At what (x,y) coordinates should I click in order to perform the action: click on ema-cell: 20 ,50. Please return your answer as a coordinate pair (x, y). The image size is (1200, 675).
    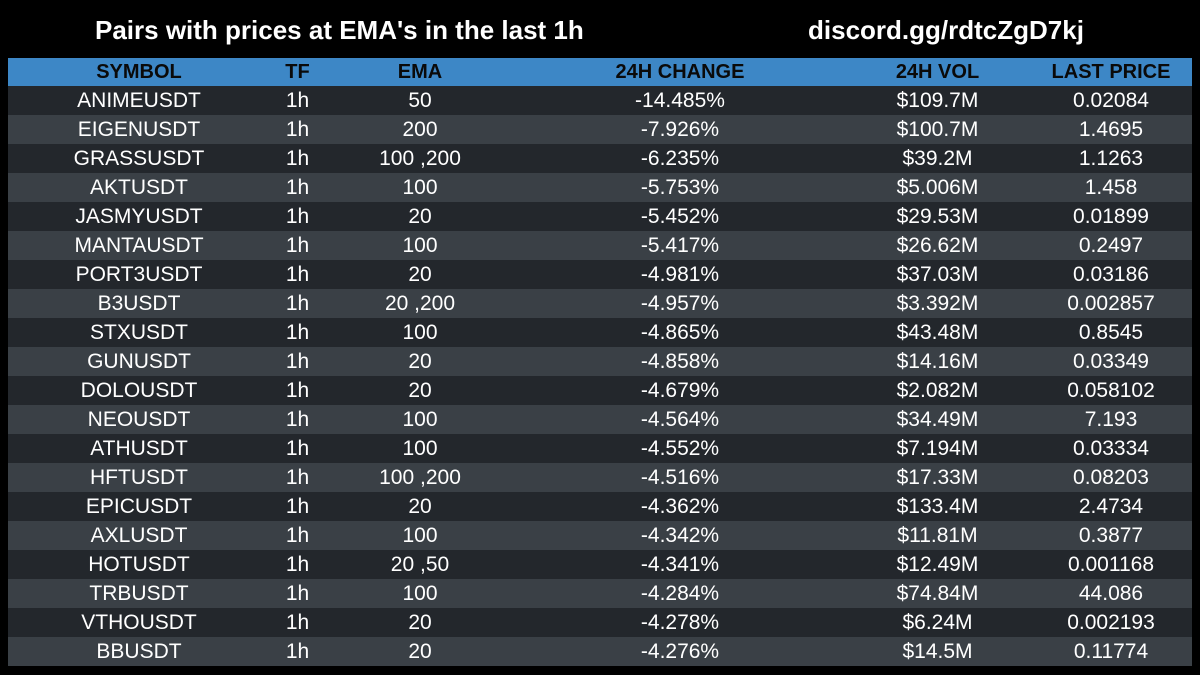
    Looking at the image, I should click on (420, 564).